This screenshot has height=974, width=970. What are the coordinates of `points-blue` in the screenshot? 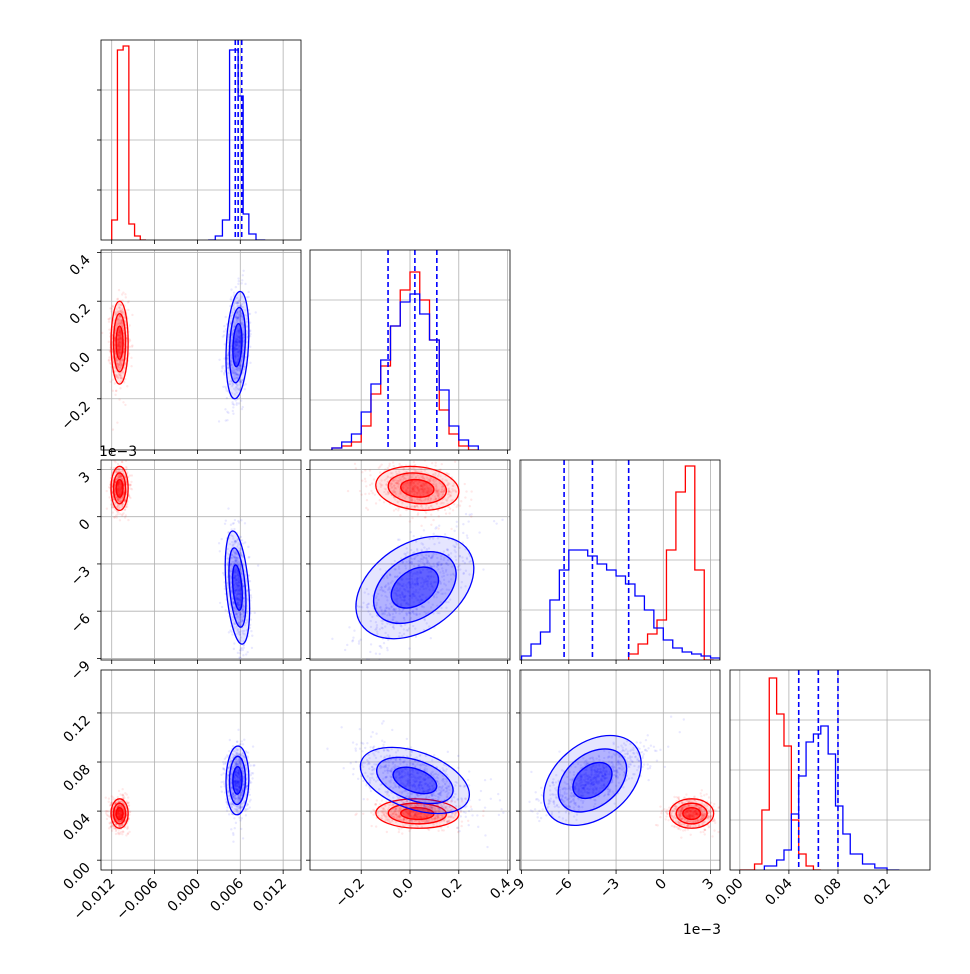 It's located at (237, 333).